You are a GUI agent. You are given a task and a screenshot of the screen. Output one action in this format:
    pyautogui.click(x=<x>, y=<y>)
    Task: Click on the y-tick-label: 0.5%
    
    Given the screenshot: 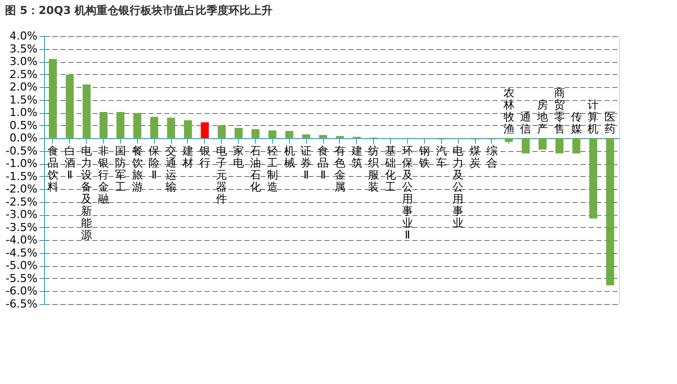 What is the action you would take?
    pyautogui.click(x=24, y=125)
    